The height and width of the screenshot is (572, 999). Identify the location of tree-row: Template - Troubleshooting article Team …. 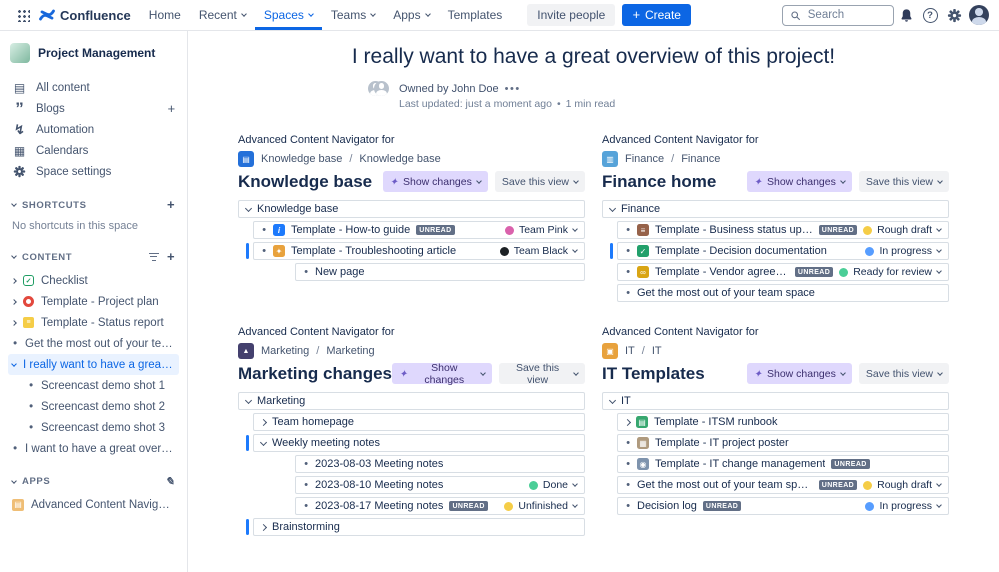
(415, 251).